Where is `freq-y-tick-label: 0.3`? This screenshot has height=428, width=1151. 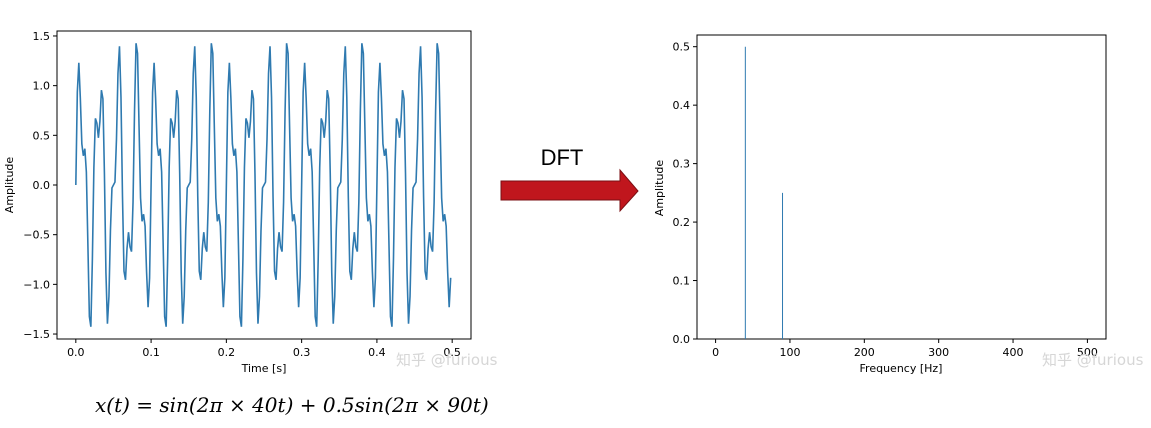 freq-y-tick-label: 0.3 is located at coordinates (682, 164).